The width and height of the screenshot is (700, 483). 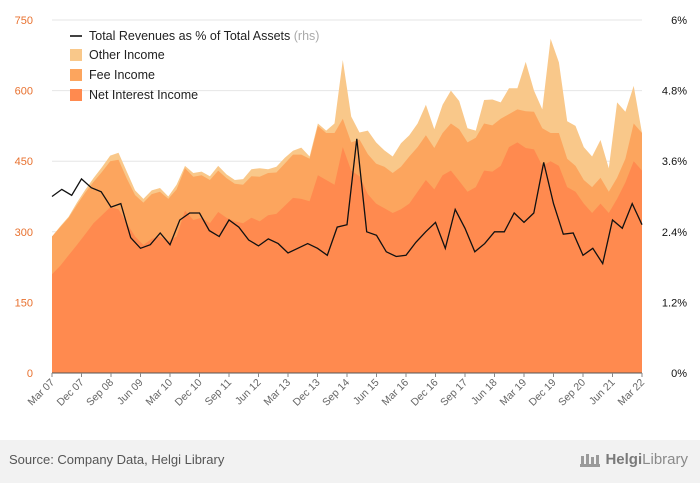 I want to click on y-right-tick-label: 2.4%, so click(x=674, y=233).